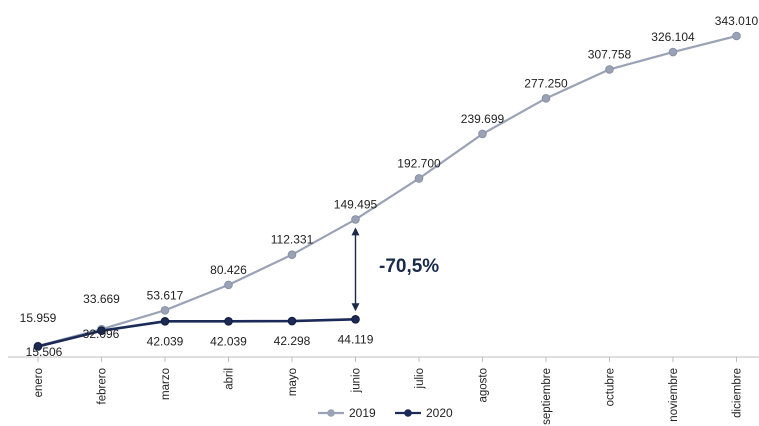  What do you see at coordinates (292, 240) in the screenshot?
I see `data-label-2019-mayo: 112.331` at bounding box center [292, 240].